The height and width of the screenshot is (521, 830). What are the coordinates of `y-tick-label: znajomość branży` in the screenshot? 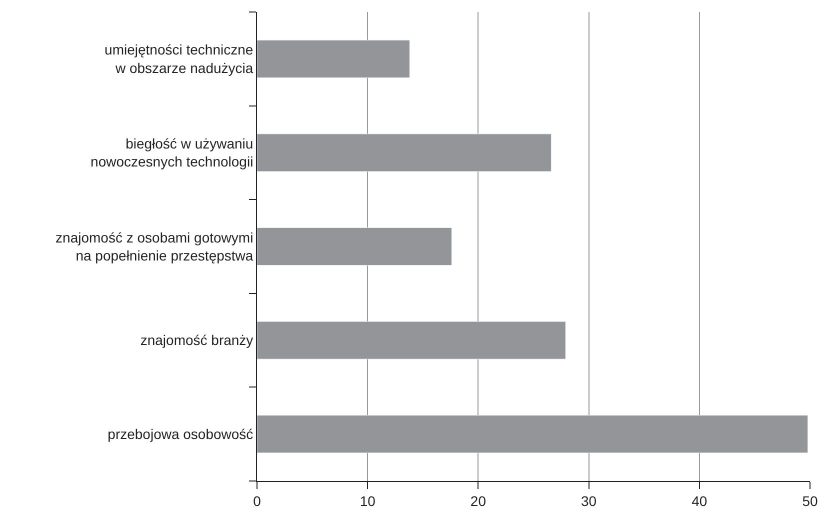 It's located at (197, 340).